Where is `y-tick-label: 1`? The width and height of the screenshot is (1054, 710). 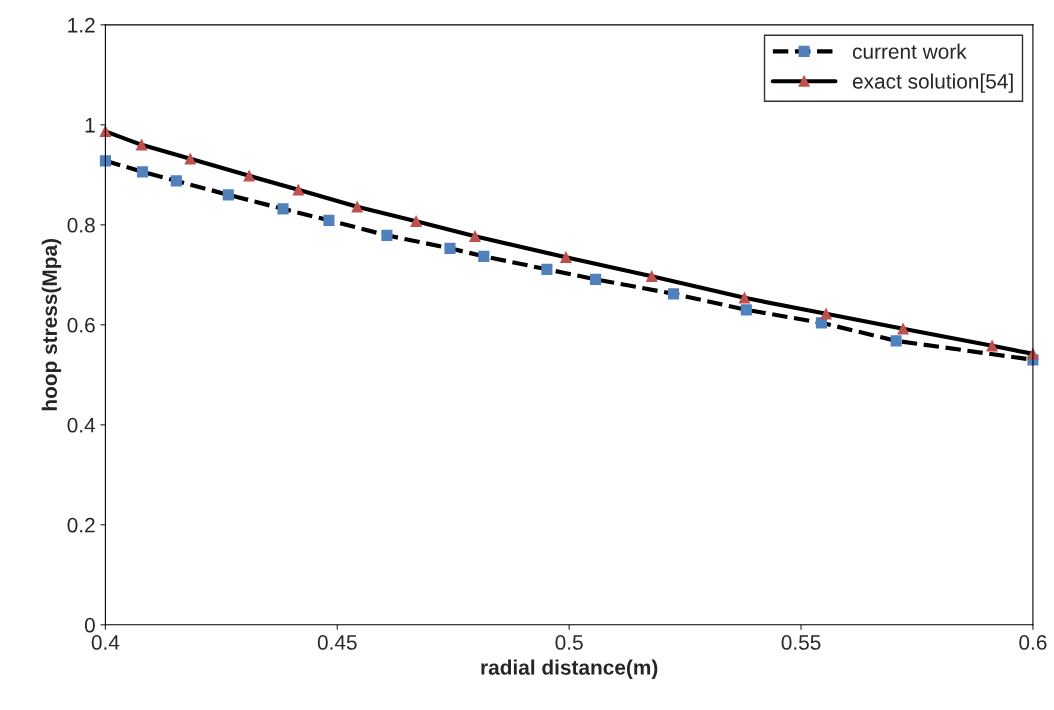
y-tick-label: 1 is located at coordinates (90, 125).